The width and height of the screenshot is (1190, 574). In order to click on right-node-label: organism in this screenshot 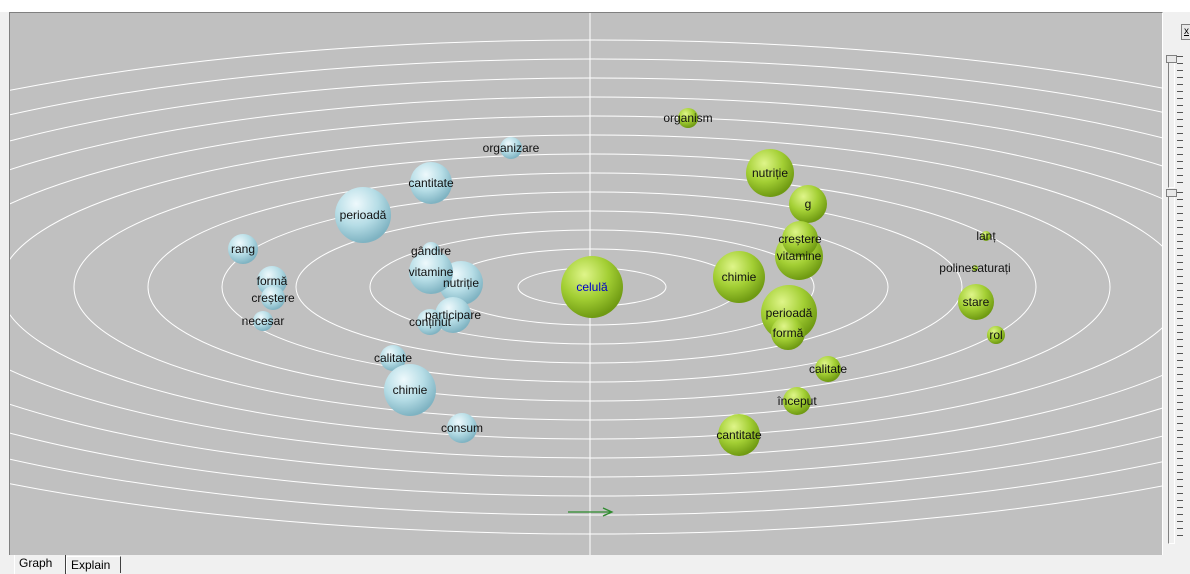, I will do `click(687, 118)`.